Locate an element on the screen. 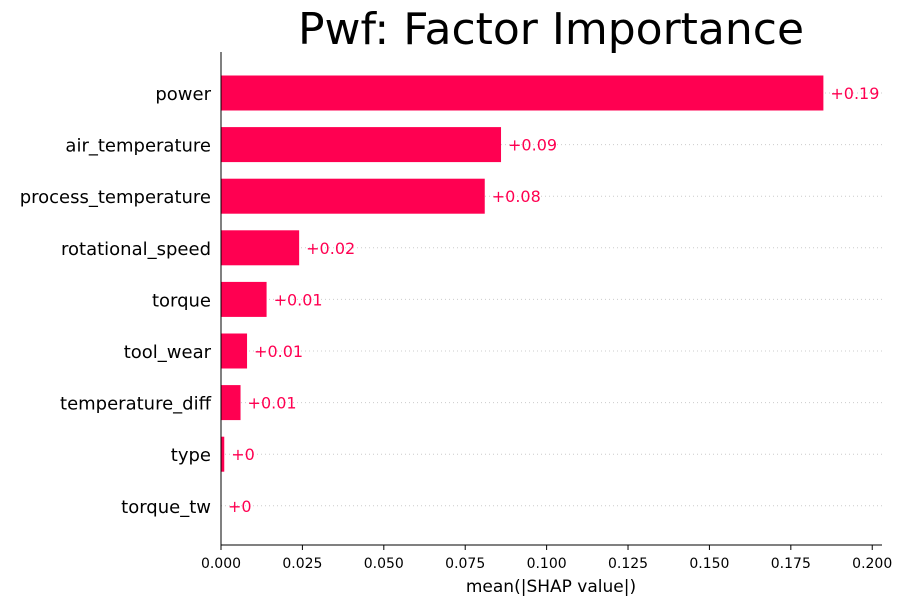  bar-power is located at coordinates (522, 93).